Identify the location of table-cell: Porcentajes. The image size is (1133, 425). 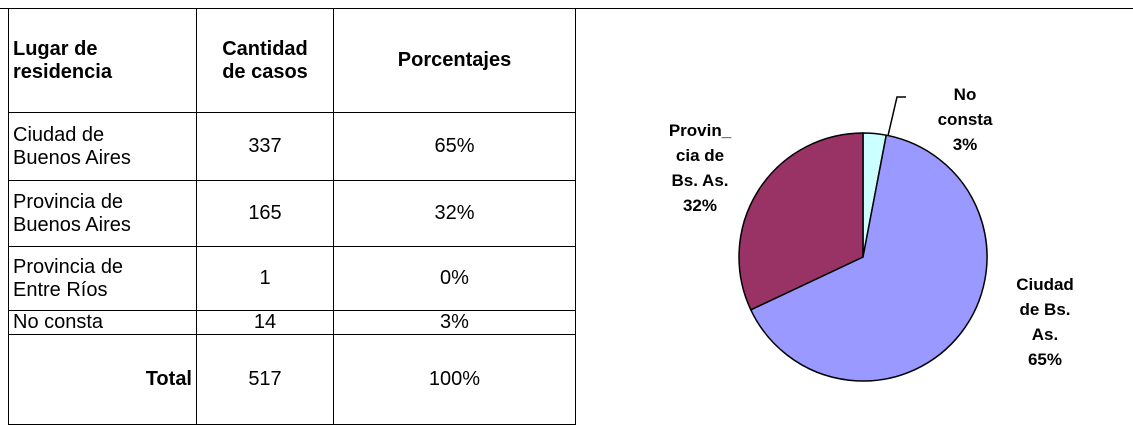
(454, 60).